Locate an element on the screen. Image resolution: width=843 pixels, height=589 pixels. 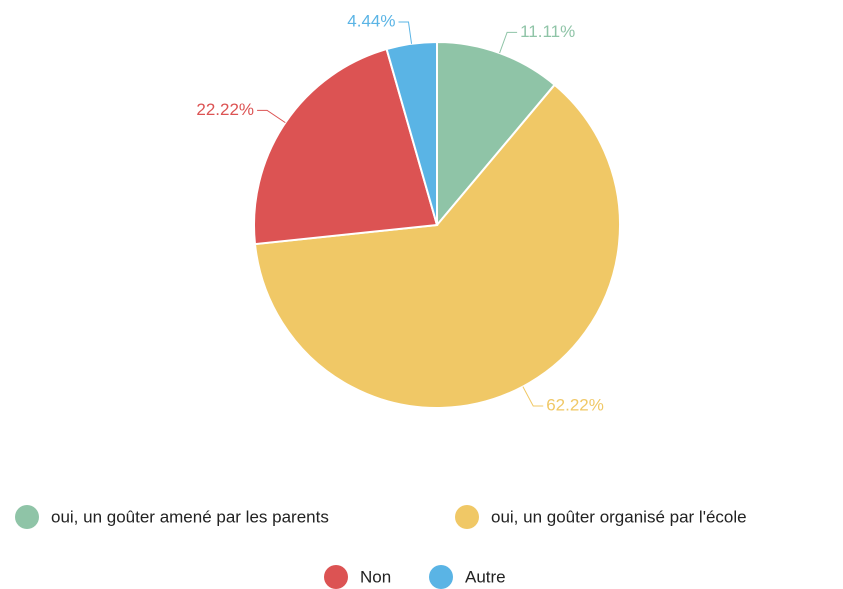
legend-label: oui, un goûter organisé par l'école is located at coordinates (619, 516).